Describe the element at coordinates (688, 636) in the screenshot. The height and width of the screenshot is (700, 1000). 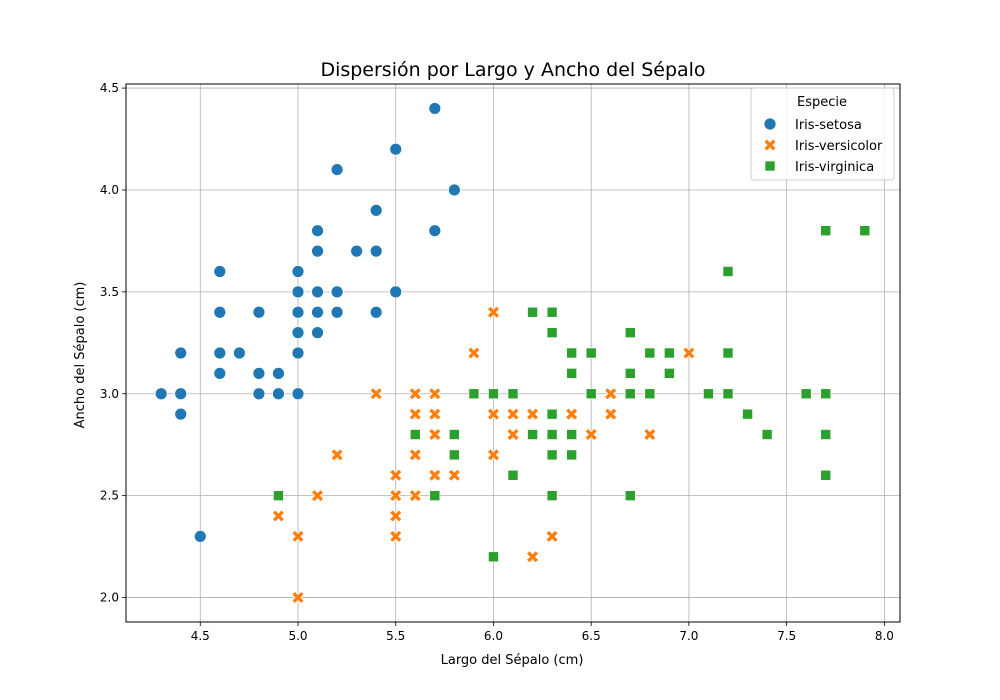
I see `x-tick-label: 7.0` at that location.